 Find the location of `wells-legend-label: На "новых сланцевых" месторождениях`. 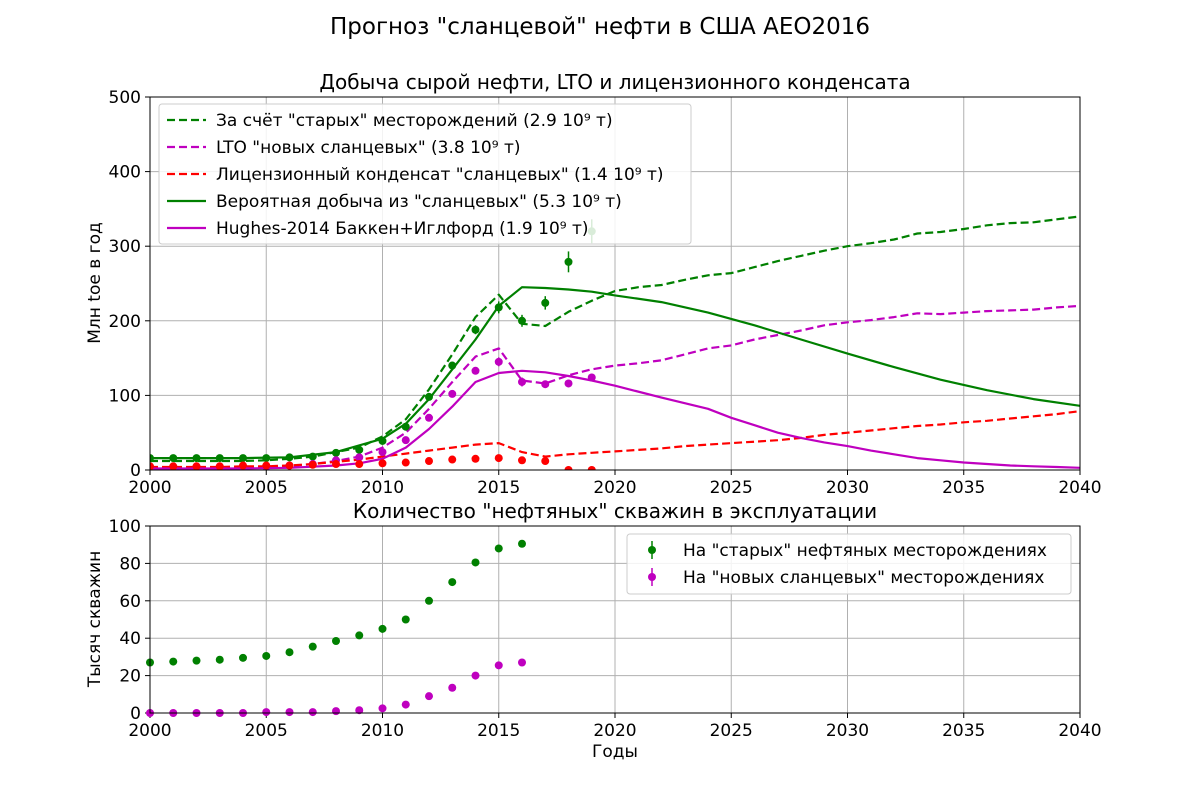

wells-legend-label: На "новых сланцевых" месторождениях is located at coordinates (863, 578).